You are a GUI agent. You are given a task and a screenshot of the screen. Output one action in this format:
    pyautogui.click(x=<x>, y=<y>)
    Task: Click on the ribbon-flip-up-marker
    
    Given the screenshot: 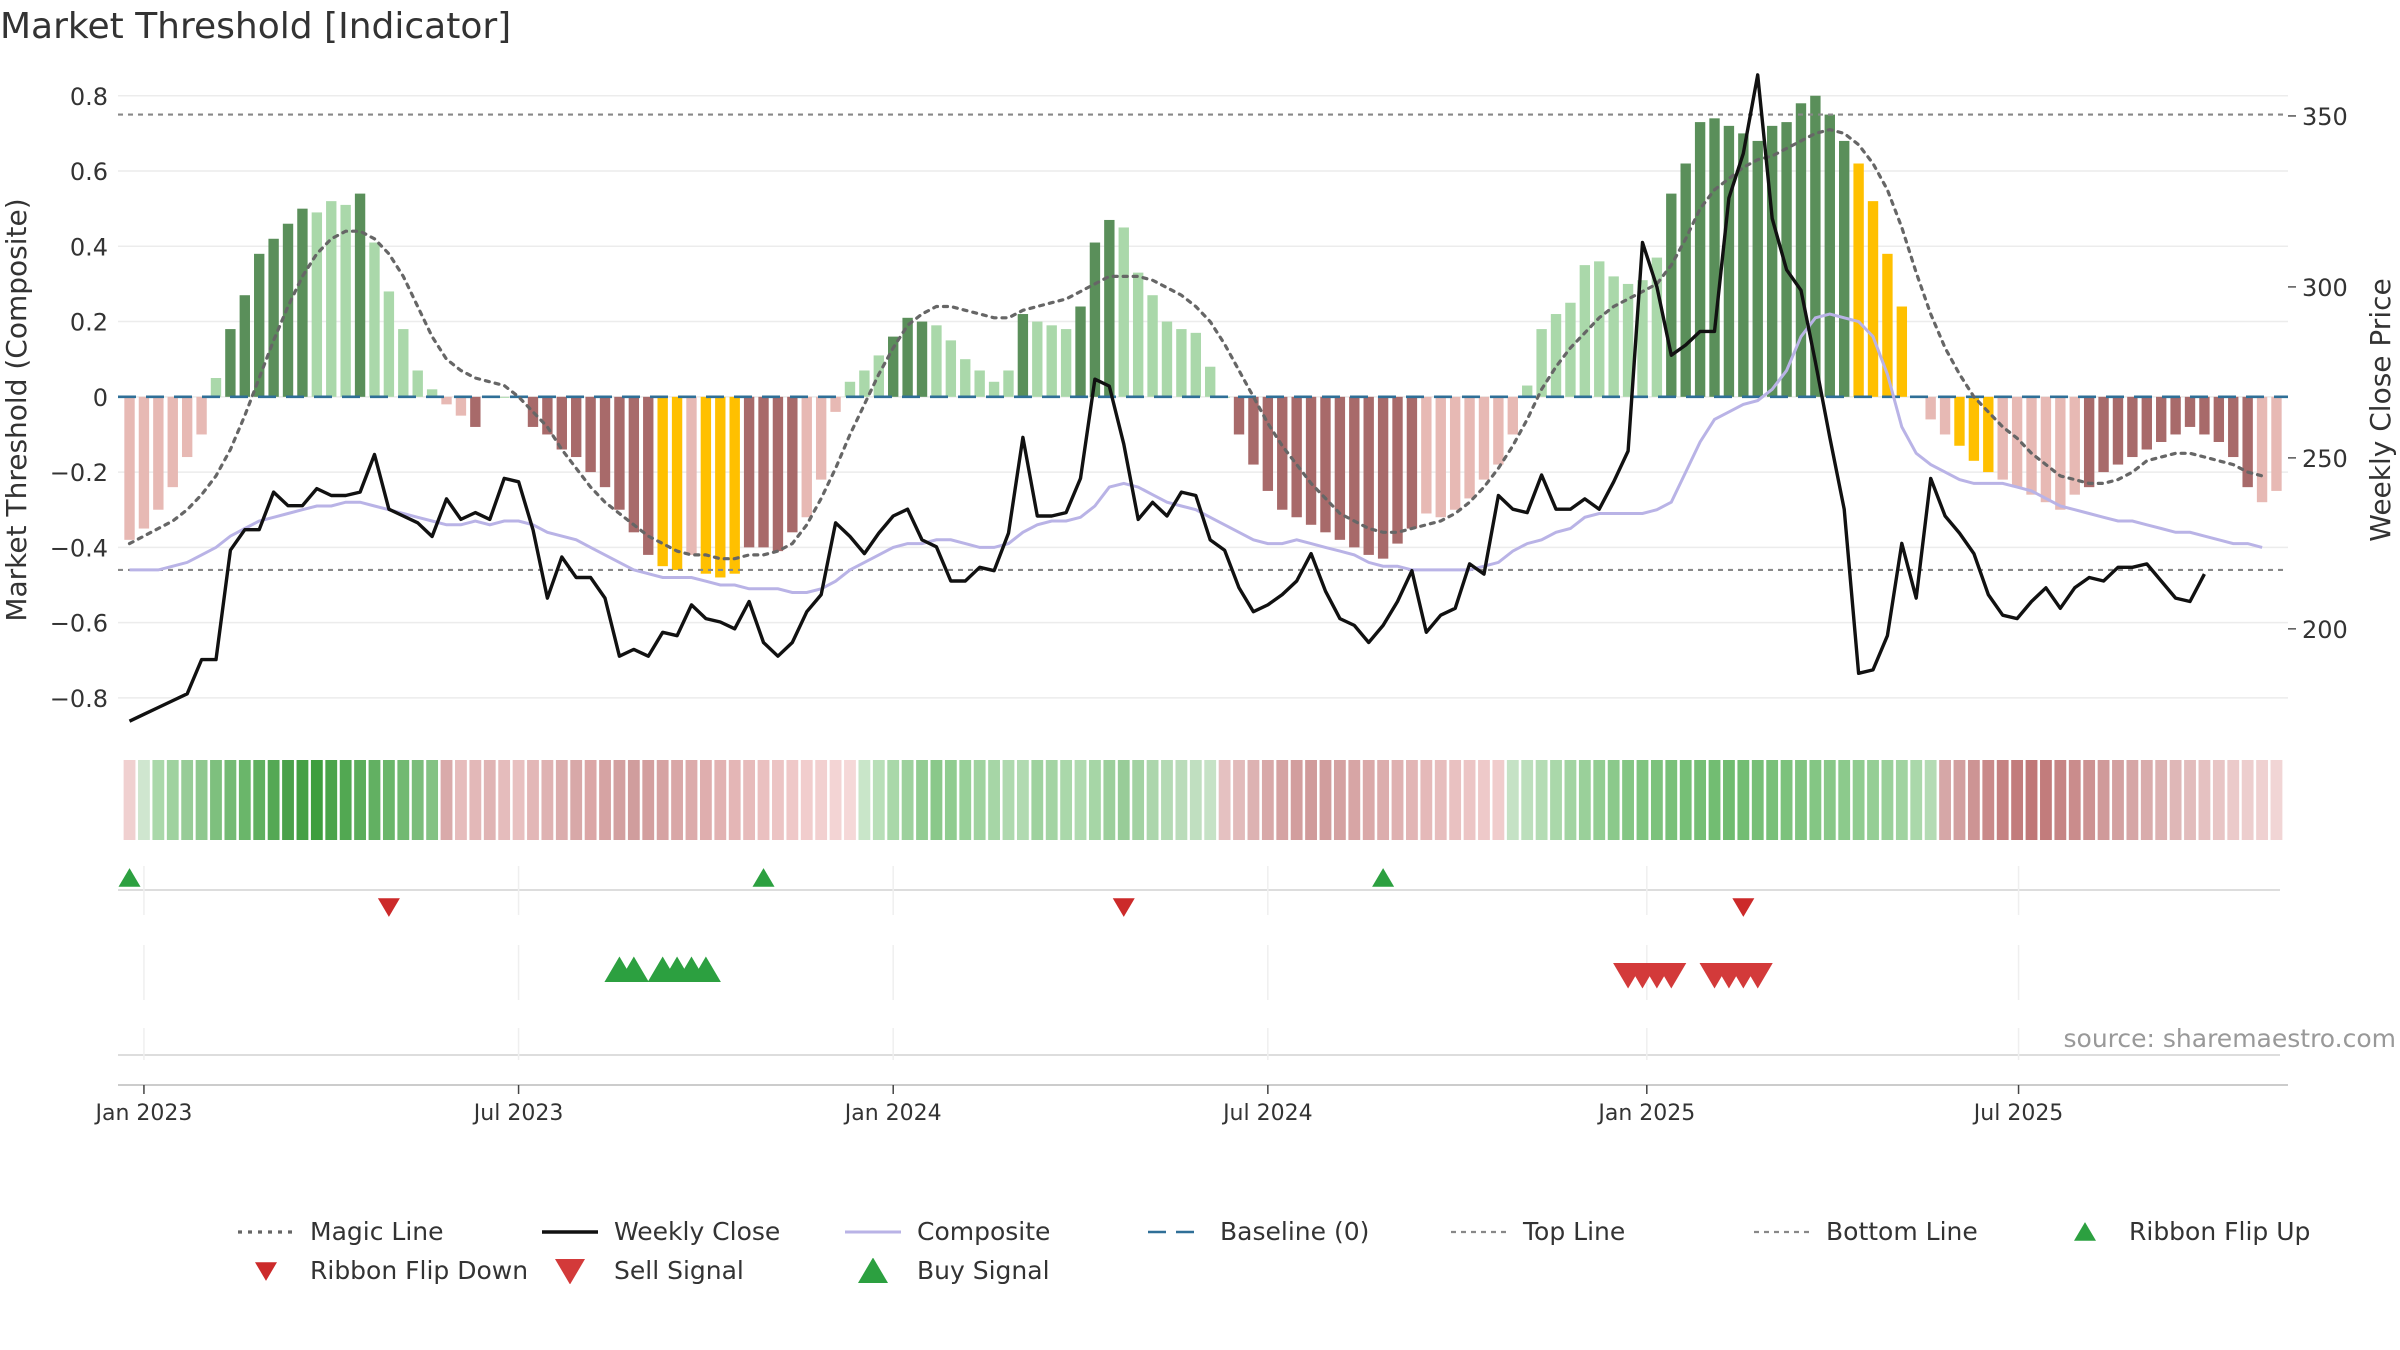 What is the action you would take?
    pyautogui.click(x=129, y=877)
    